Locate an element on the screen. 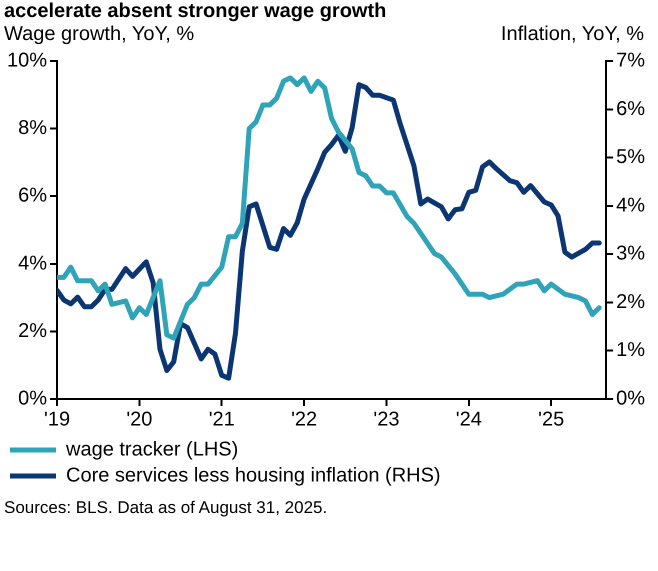  x-tick-label: '22 is located at coordinates (304, 419).